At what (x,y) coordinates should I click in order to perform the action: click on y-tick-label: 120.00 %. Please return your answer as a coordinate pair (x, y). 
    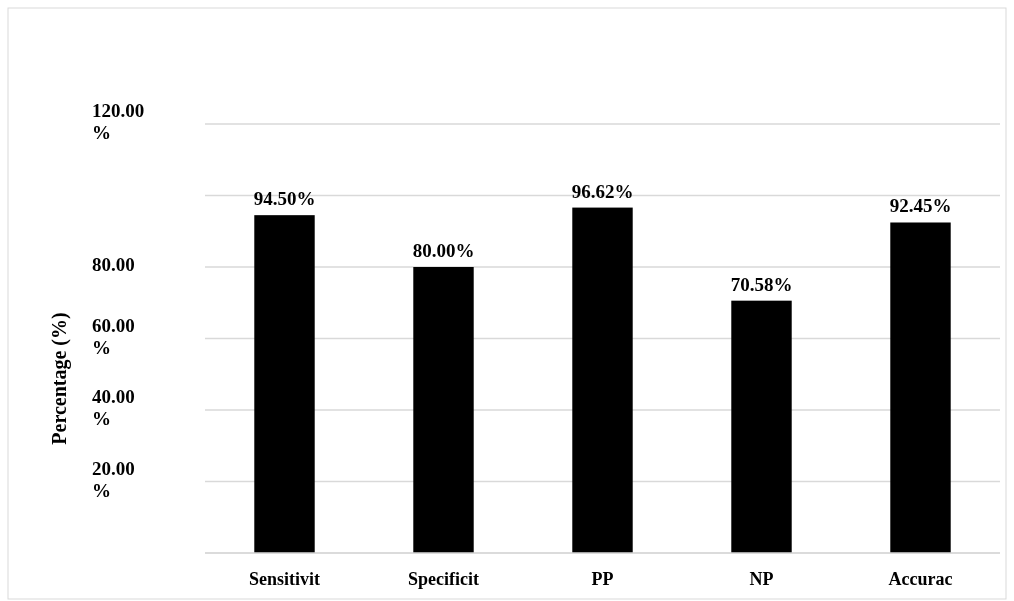
    Looking at the image, I should click on (118, 122).